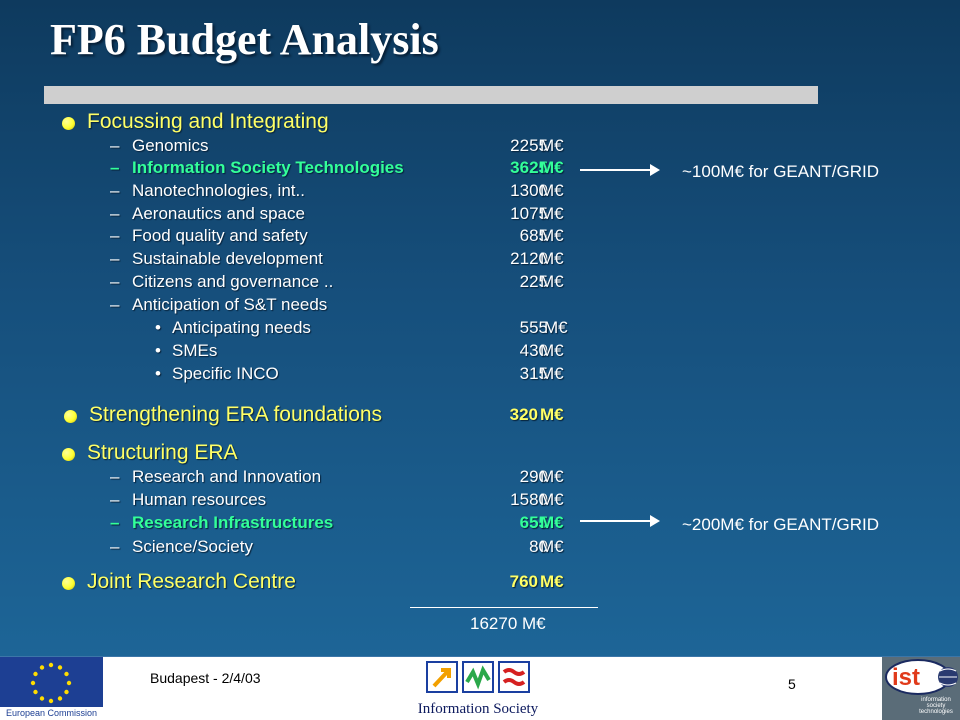  Describe the element at coordinates (936, 706) in the screenshot. I see `ist-caption: information society technologies` at that location.